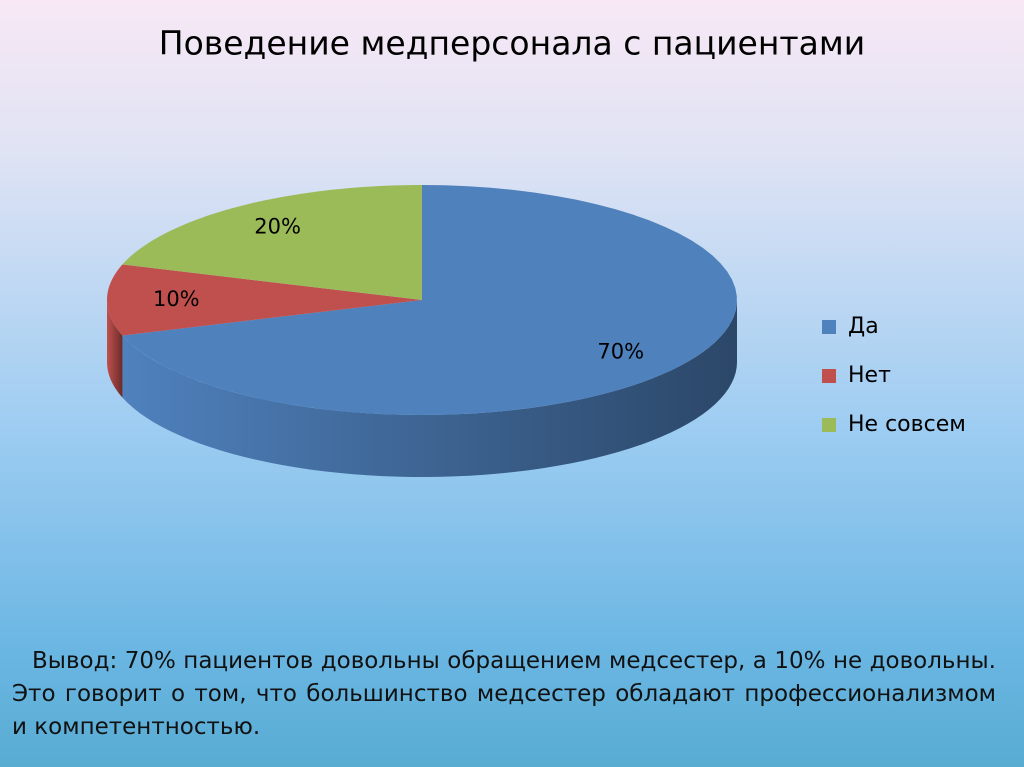 This screenshot has height=767, width=1024. Describe the element at coordinates (512, 43) in the screenshot. I see `chart-title: Поведение медперсонала с пациентами` at that location.